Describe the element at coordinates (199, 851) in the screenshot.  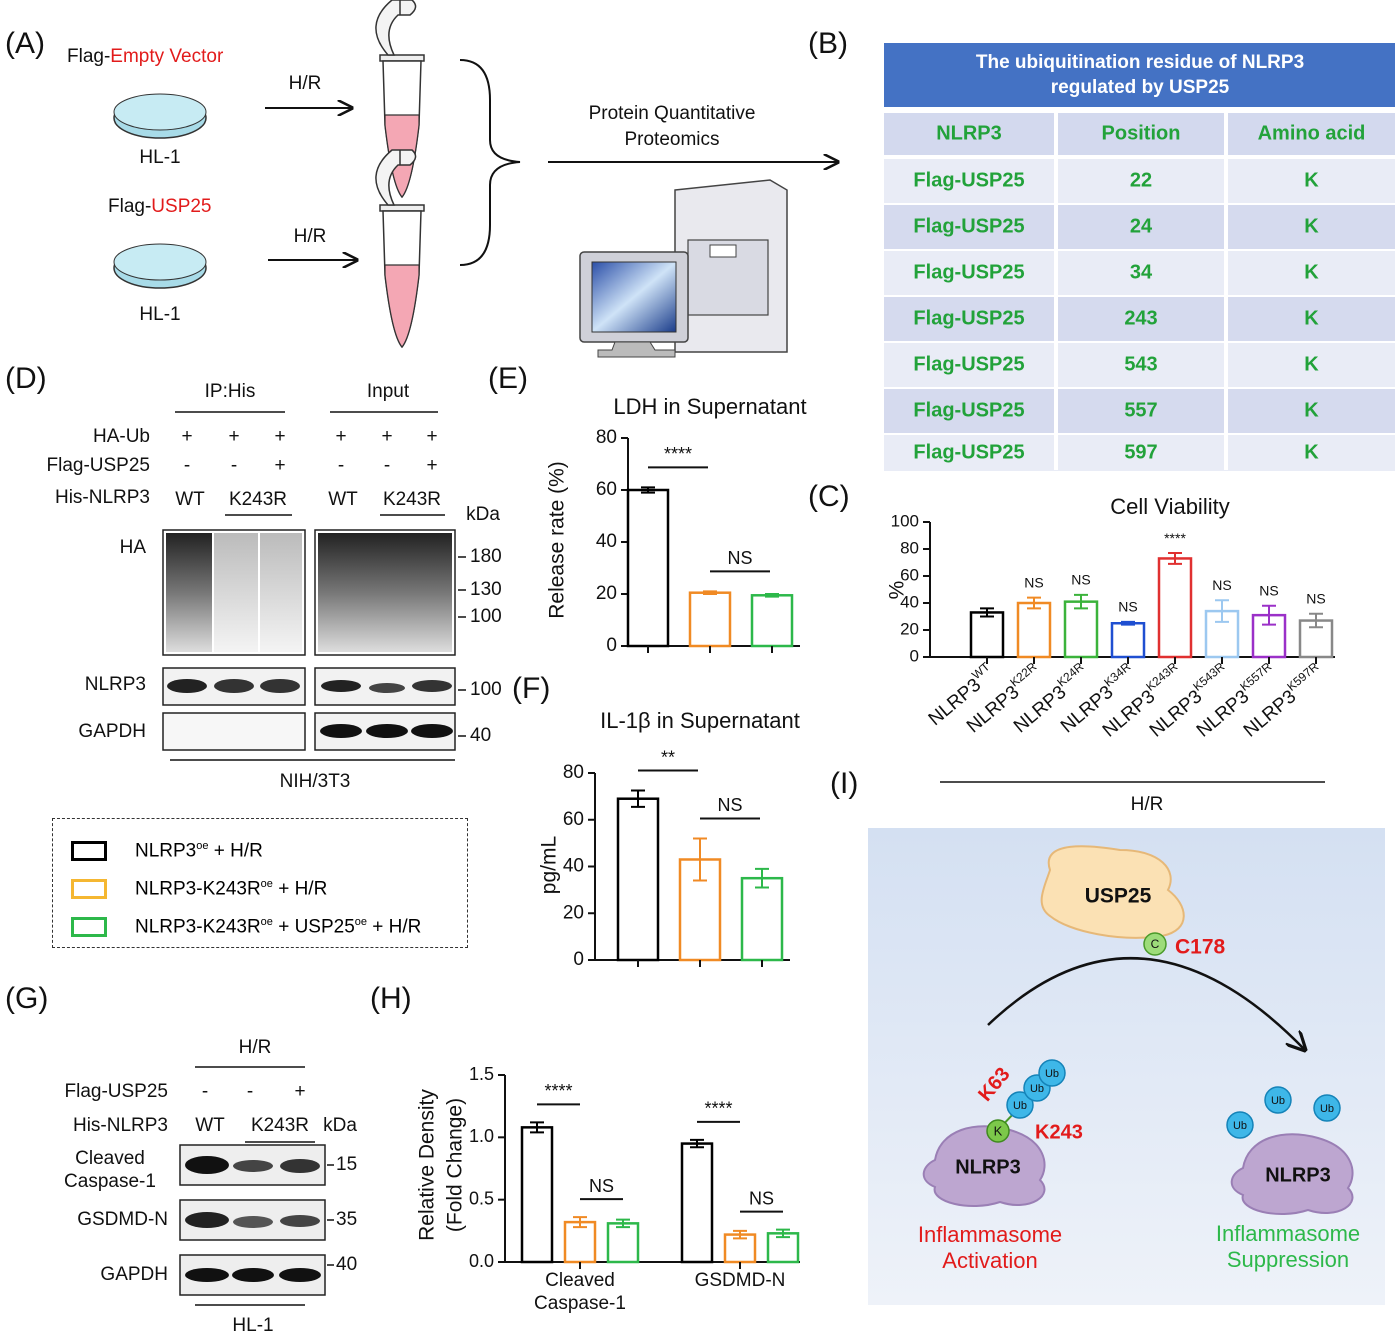
I see `legend-text: NLRP3oe + H/R` at that location.